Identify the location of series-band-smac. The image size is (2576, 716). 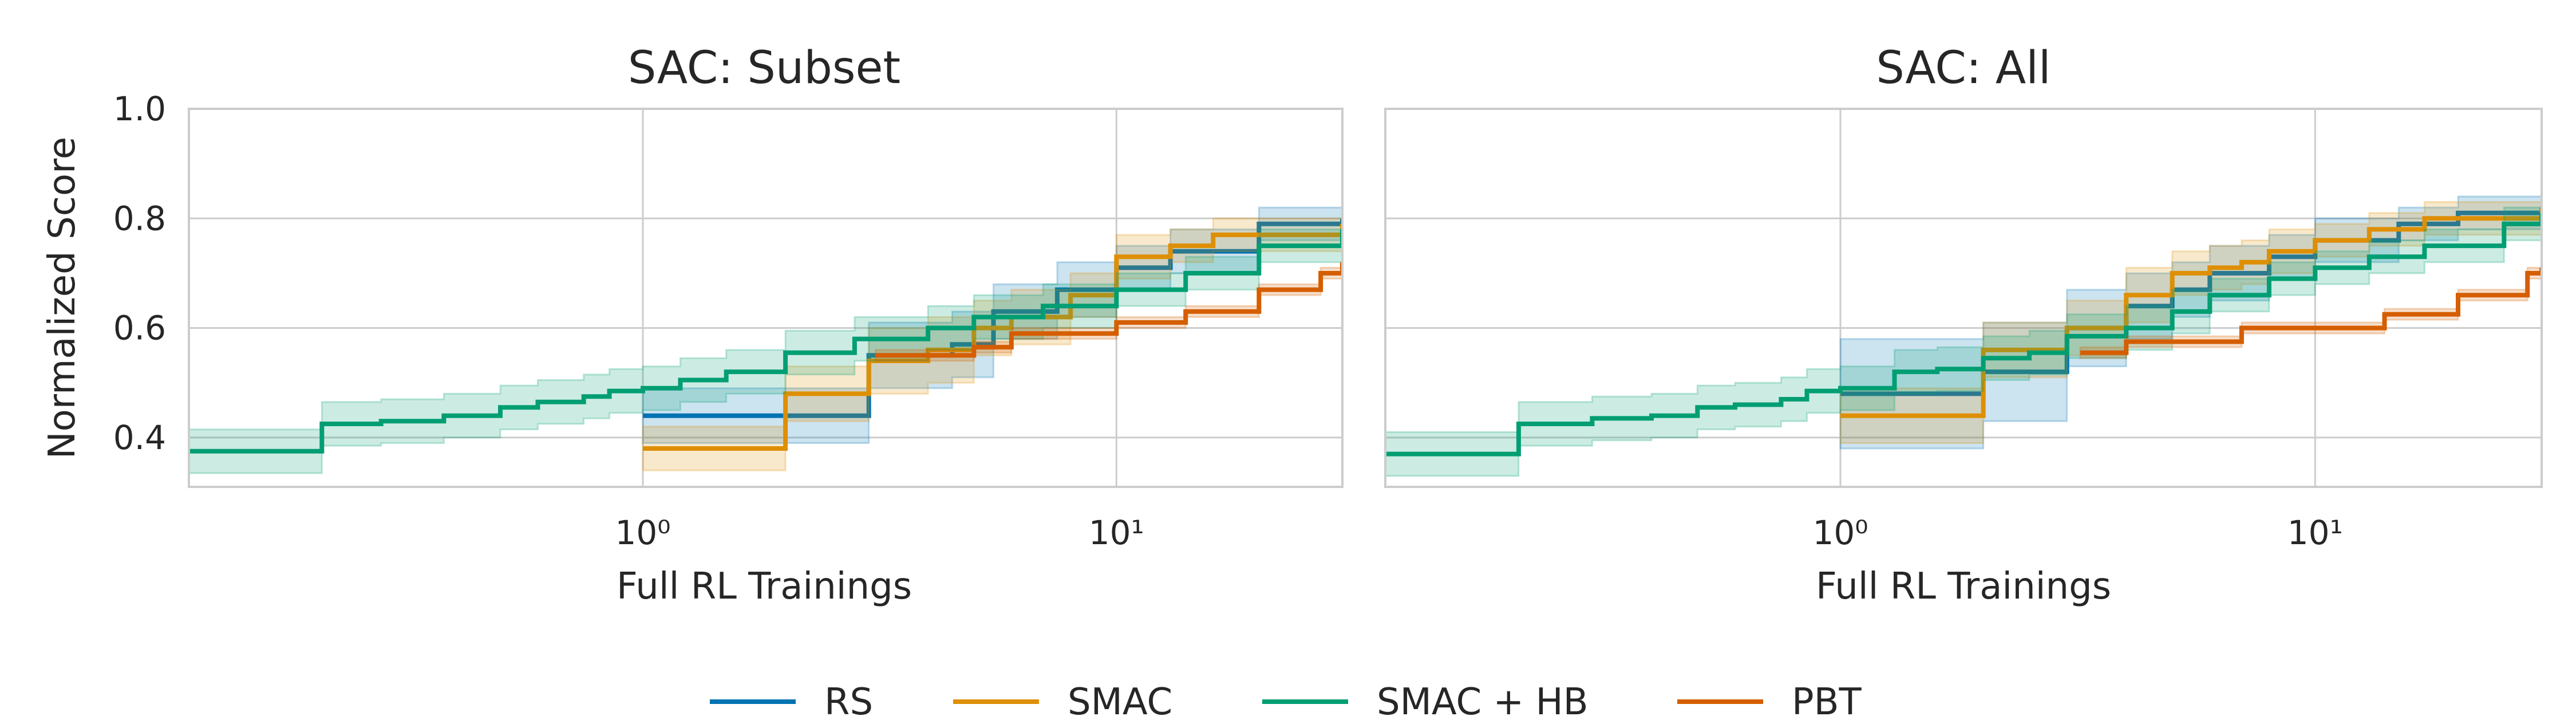
(2190, 317).